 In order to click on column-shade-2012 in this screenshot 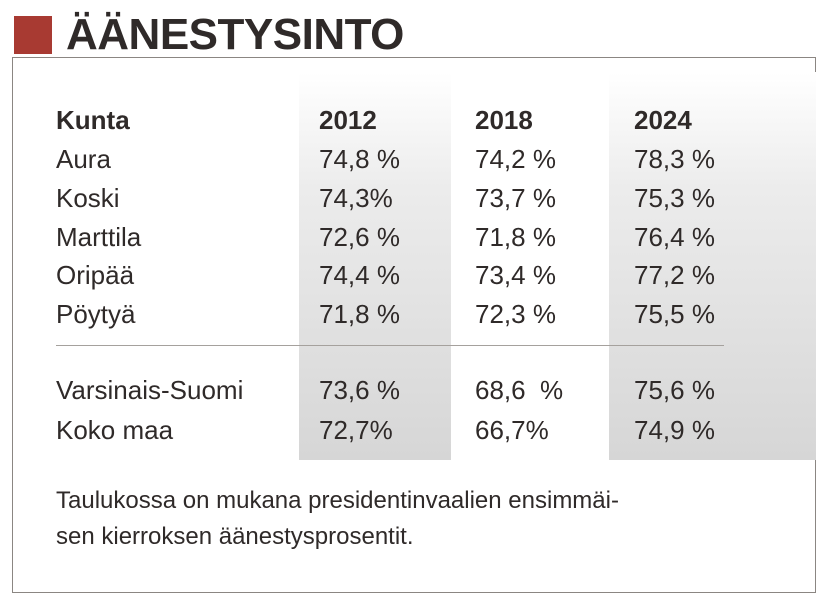, I will do `click(375, 266)`.